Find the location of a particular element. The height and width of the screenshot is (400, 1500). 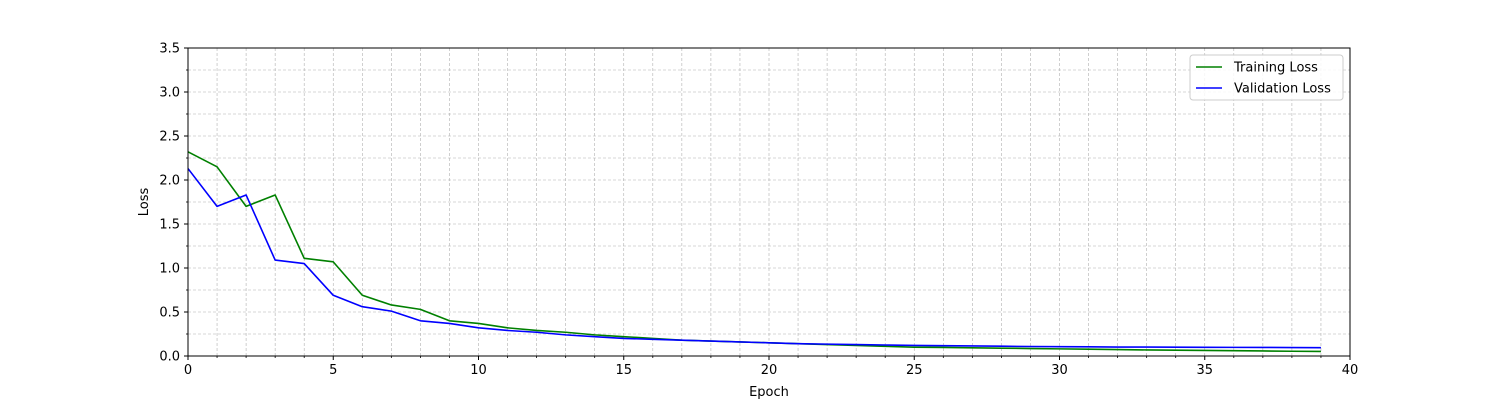

y-tick-label: 0.0 is located at coordinates (169, 357).